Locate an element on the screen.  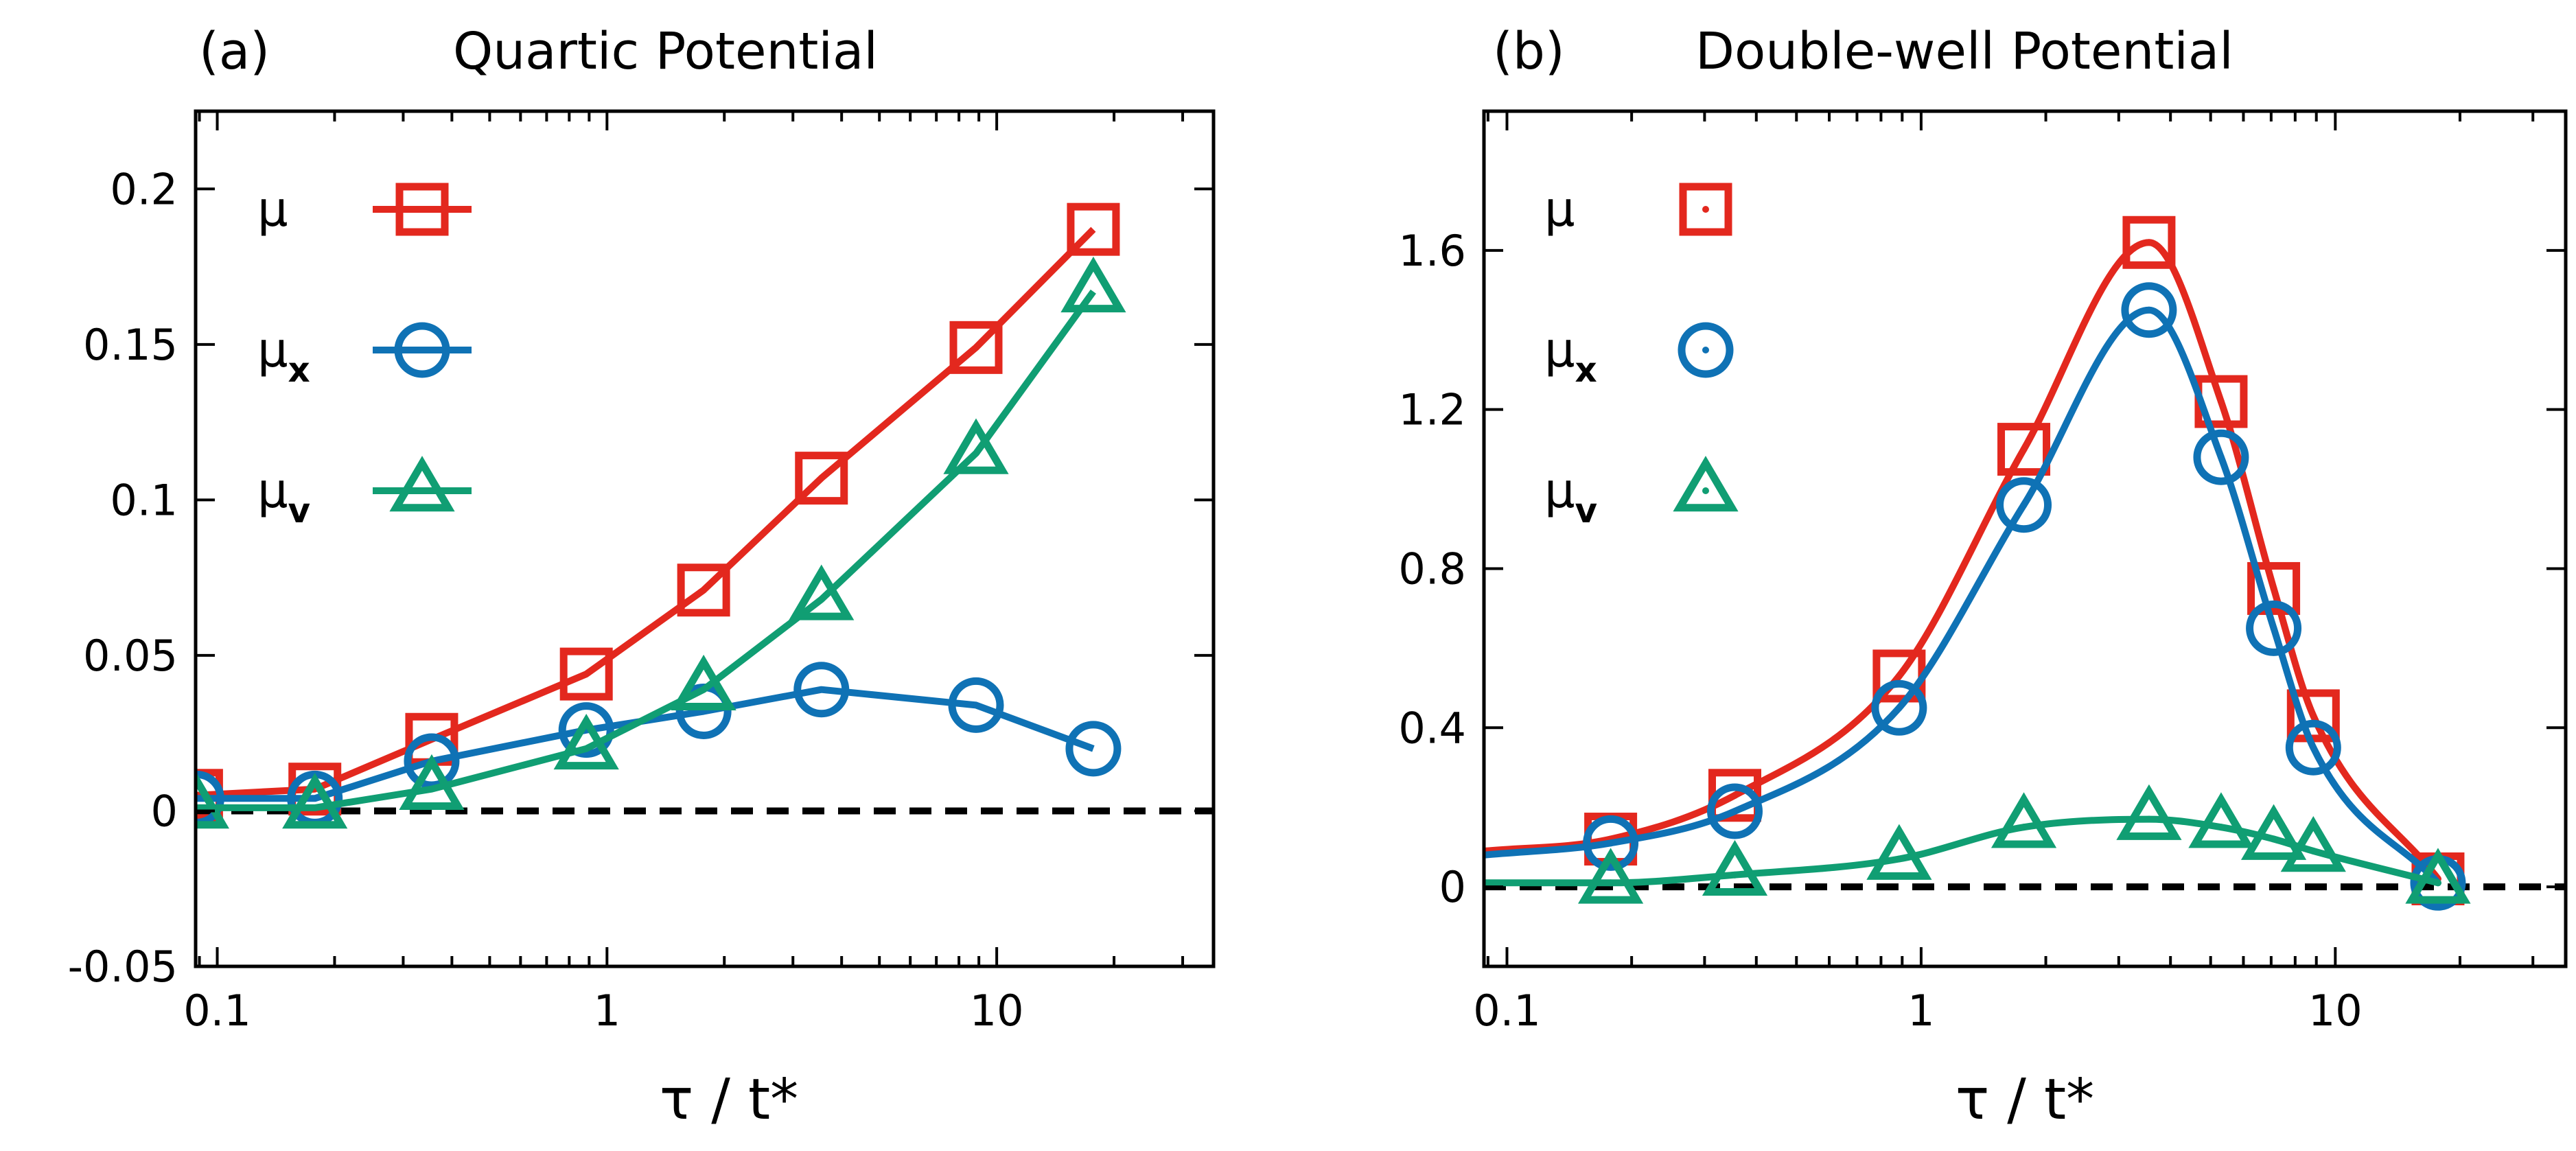
legend-entry-b-square: μ is located at coordinates (1638, 209).